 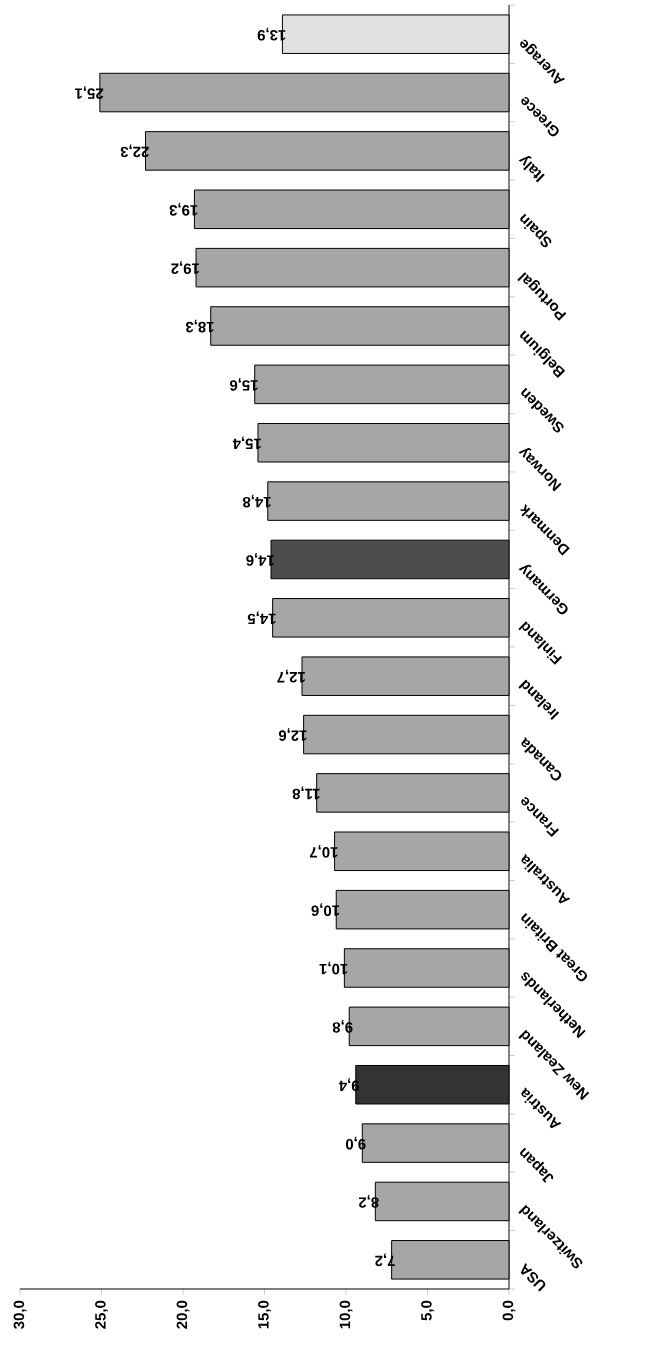 I want to click on data-label: 15,6, so click(x=243, y=384).